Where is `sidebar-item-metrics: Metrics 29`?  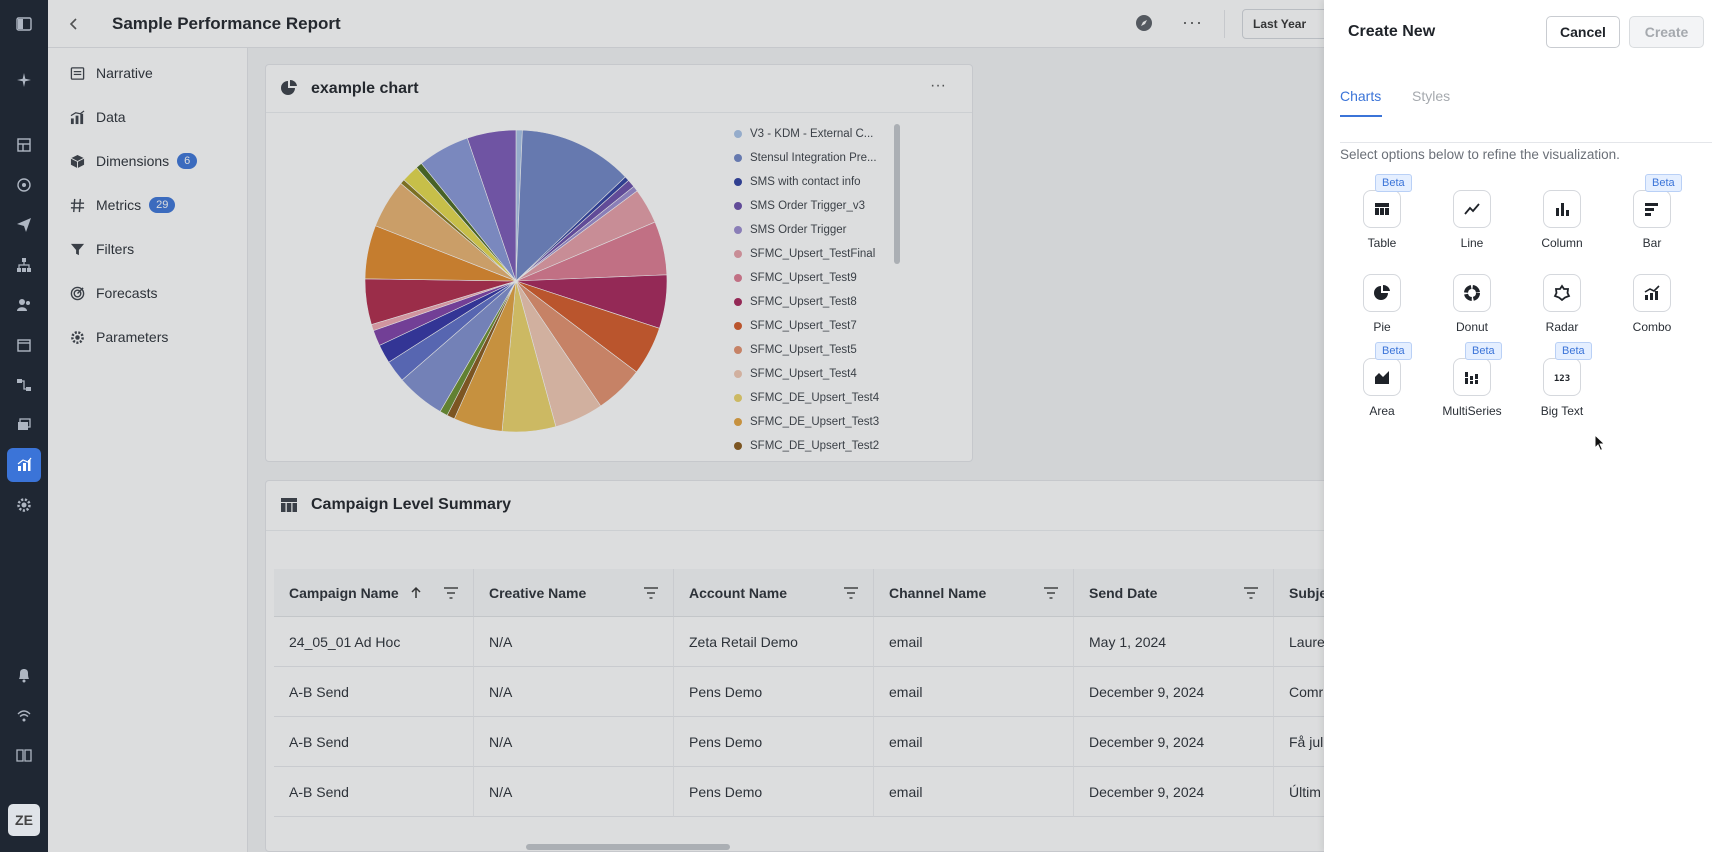 sidebar-item-metrics: Metrics 29 is located at coordinates (122, 205).